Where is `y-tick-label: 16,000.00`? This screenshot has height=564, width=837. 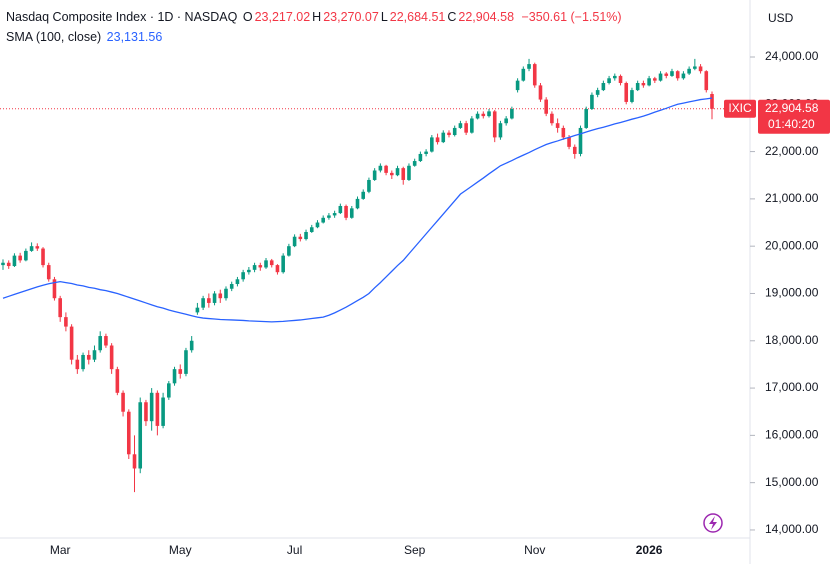 y-tick-label: 16,000.00 is located at coordinates (792, 435).